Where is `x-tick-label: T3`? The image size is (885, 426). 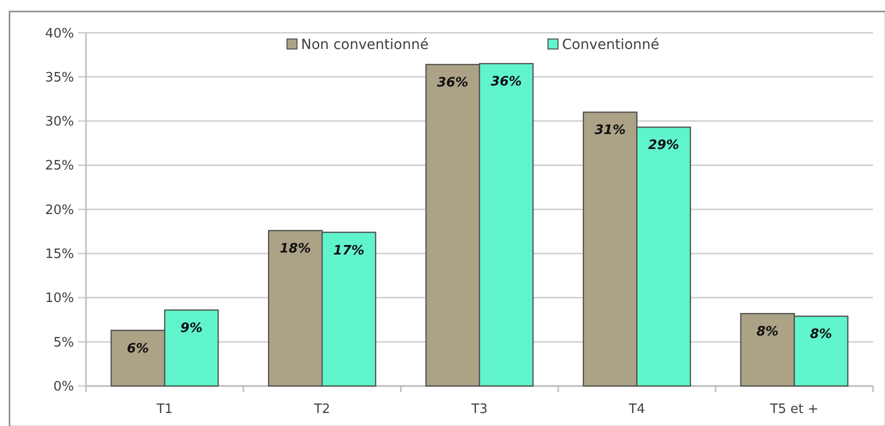
x-tick-label: T3 is located at coordinates (479, 409).